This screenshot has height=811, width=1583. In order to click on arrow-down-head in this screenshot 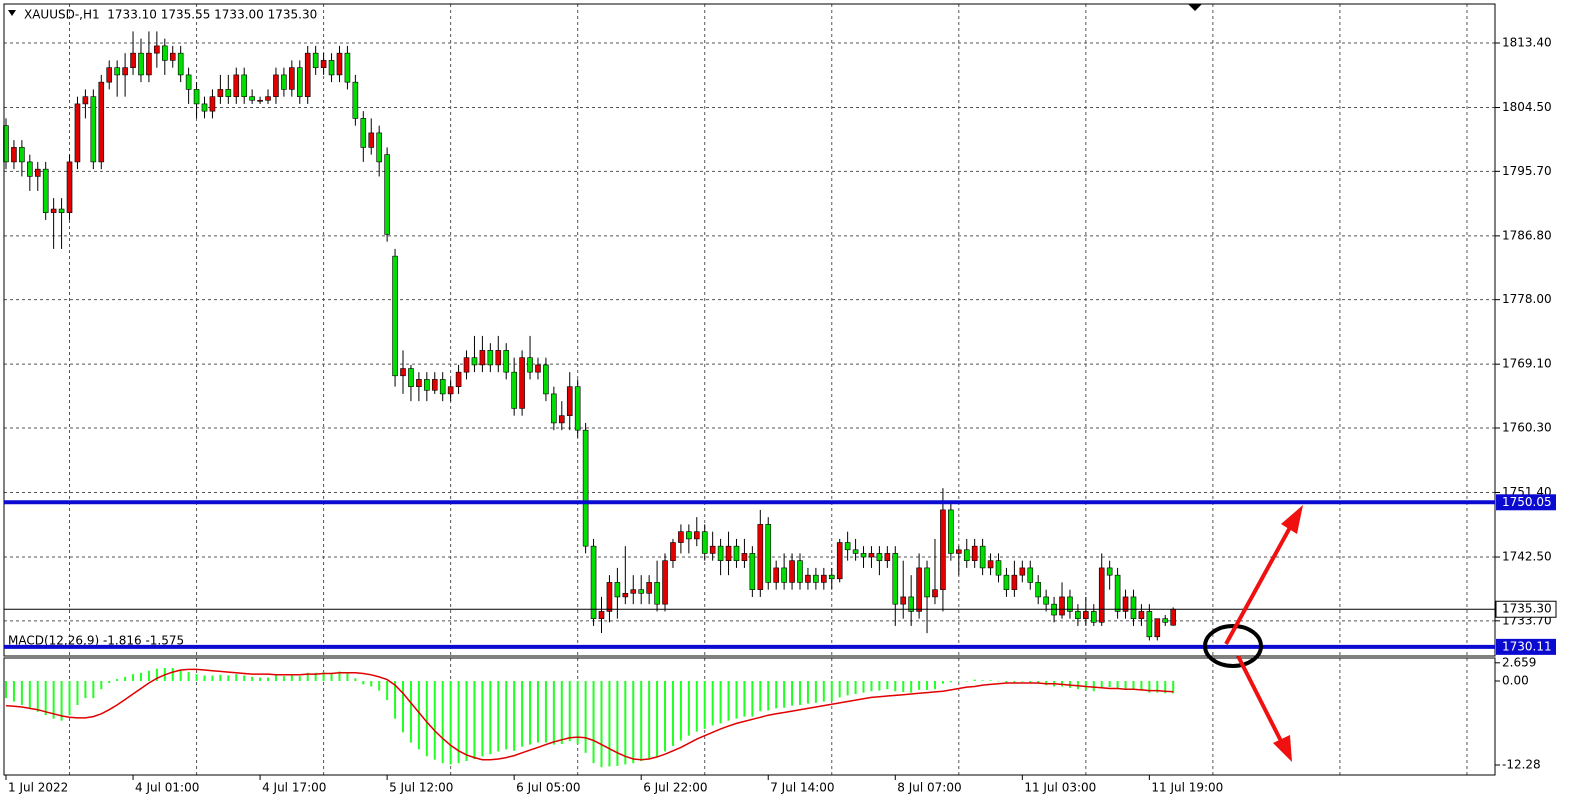, I will do `click(1282, 748)`.